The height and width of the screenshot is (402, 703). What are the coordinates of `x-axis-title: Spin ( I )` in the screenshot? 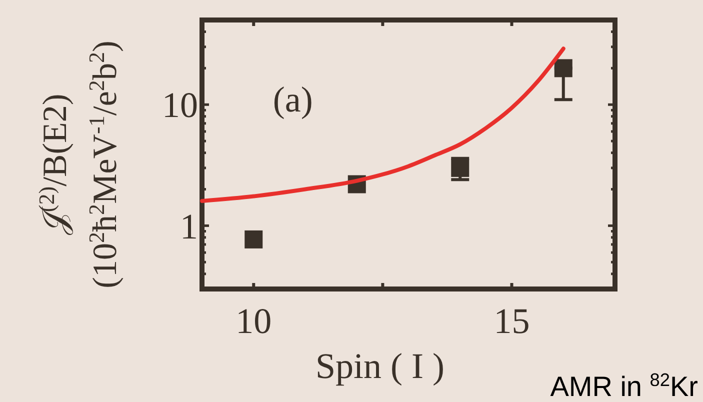 It's located at (380, 366).